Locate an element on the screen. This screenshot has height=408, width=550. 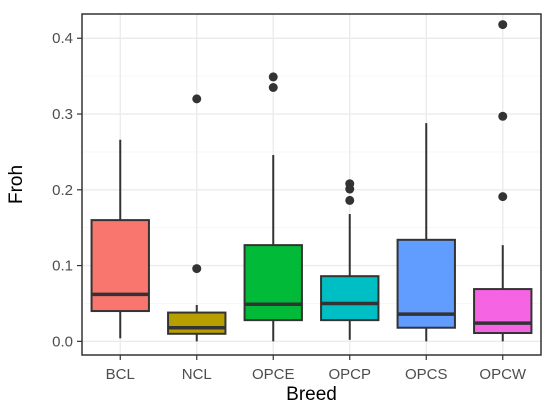
x-axis-ticks: BCL NCL OPCE OPCP OPCS OPCW is located at coordinates (316, 369).